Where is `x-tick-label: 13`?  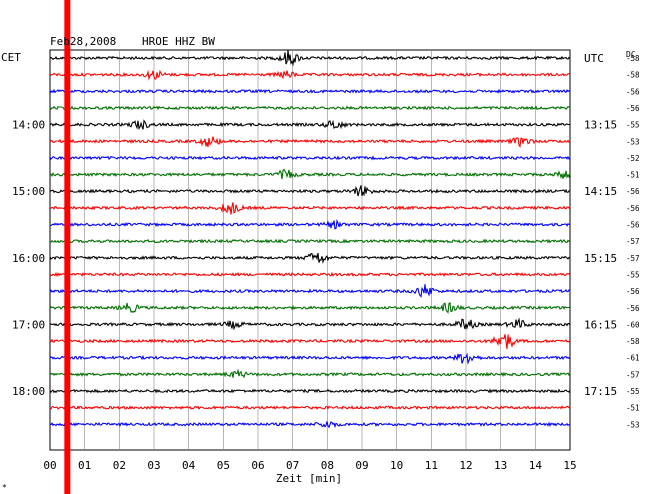
x-tick-label: 13 is located at coordinates (500, 465).